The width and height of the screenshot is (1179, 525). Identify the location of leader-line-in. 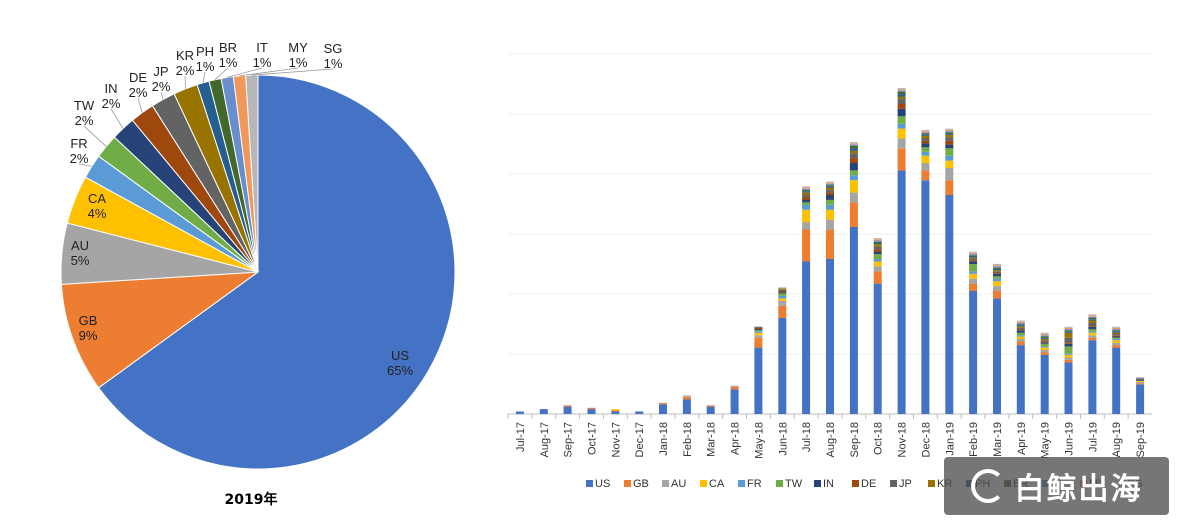
(117, 118).